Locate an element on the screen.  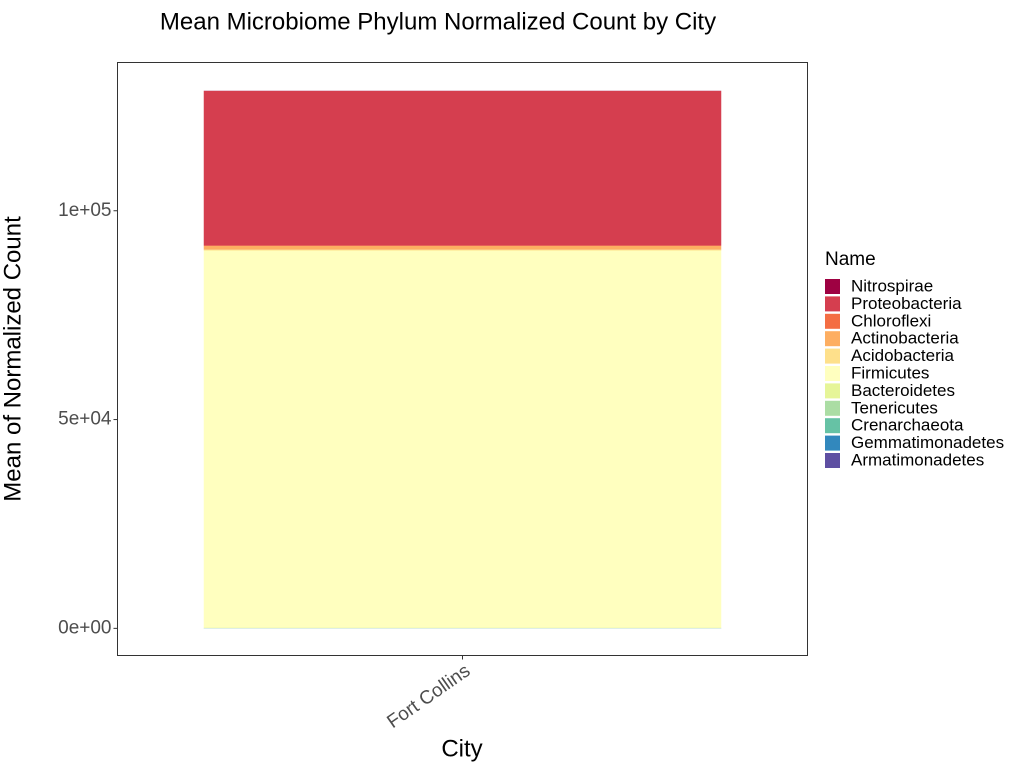
legend-title: Name is located at coordinates (850, 259).